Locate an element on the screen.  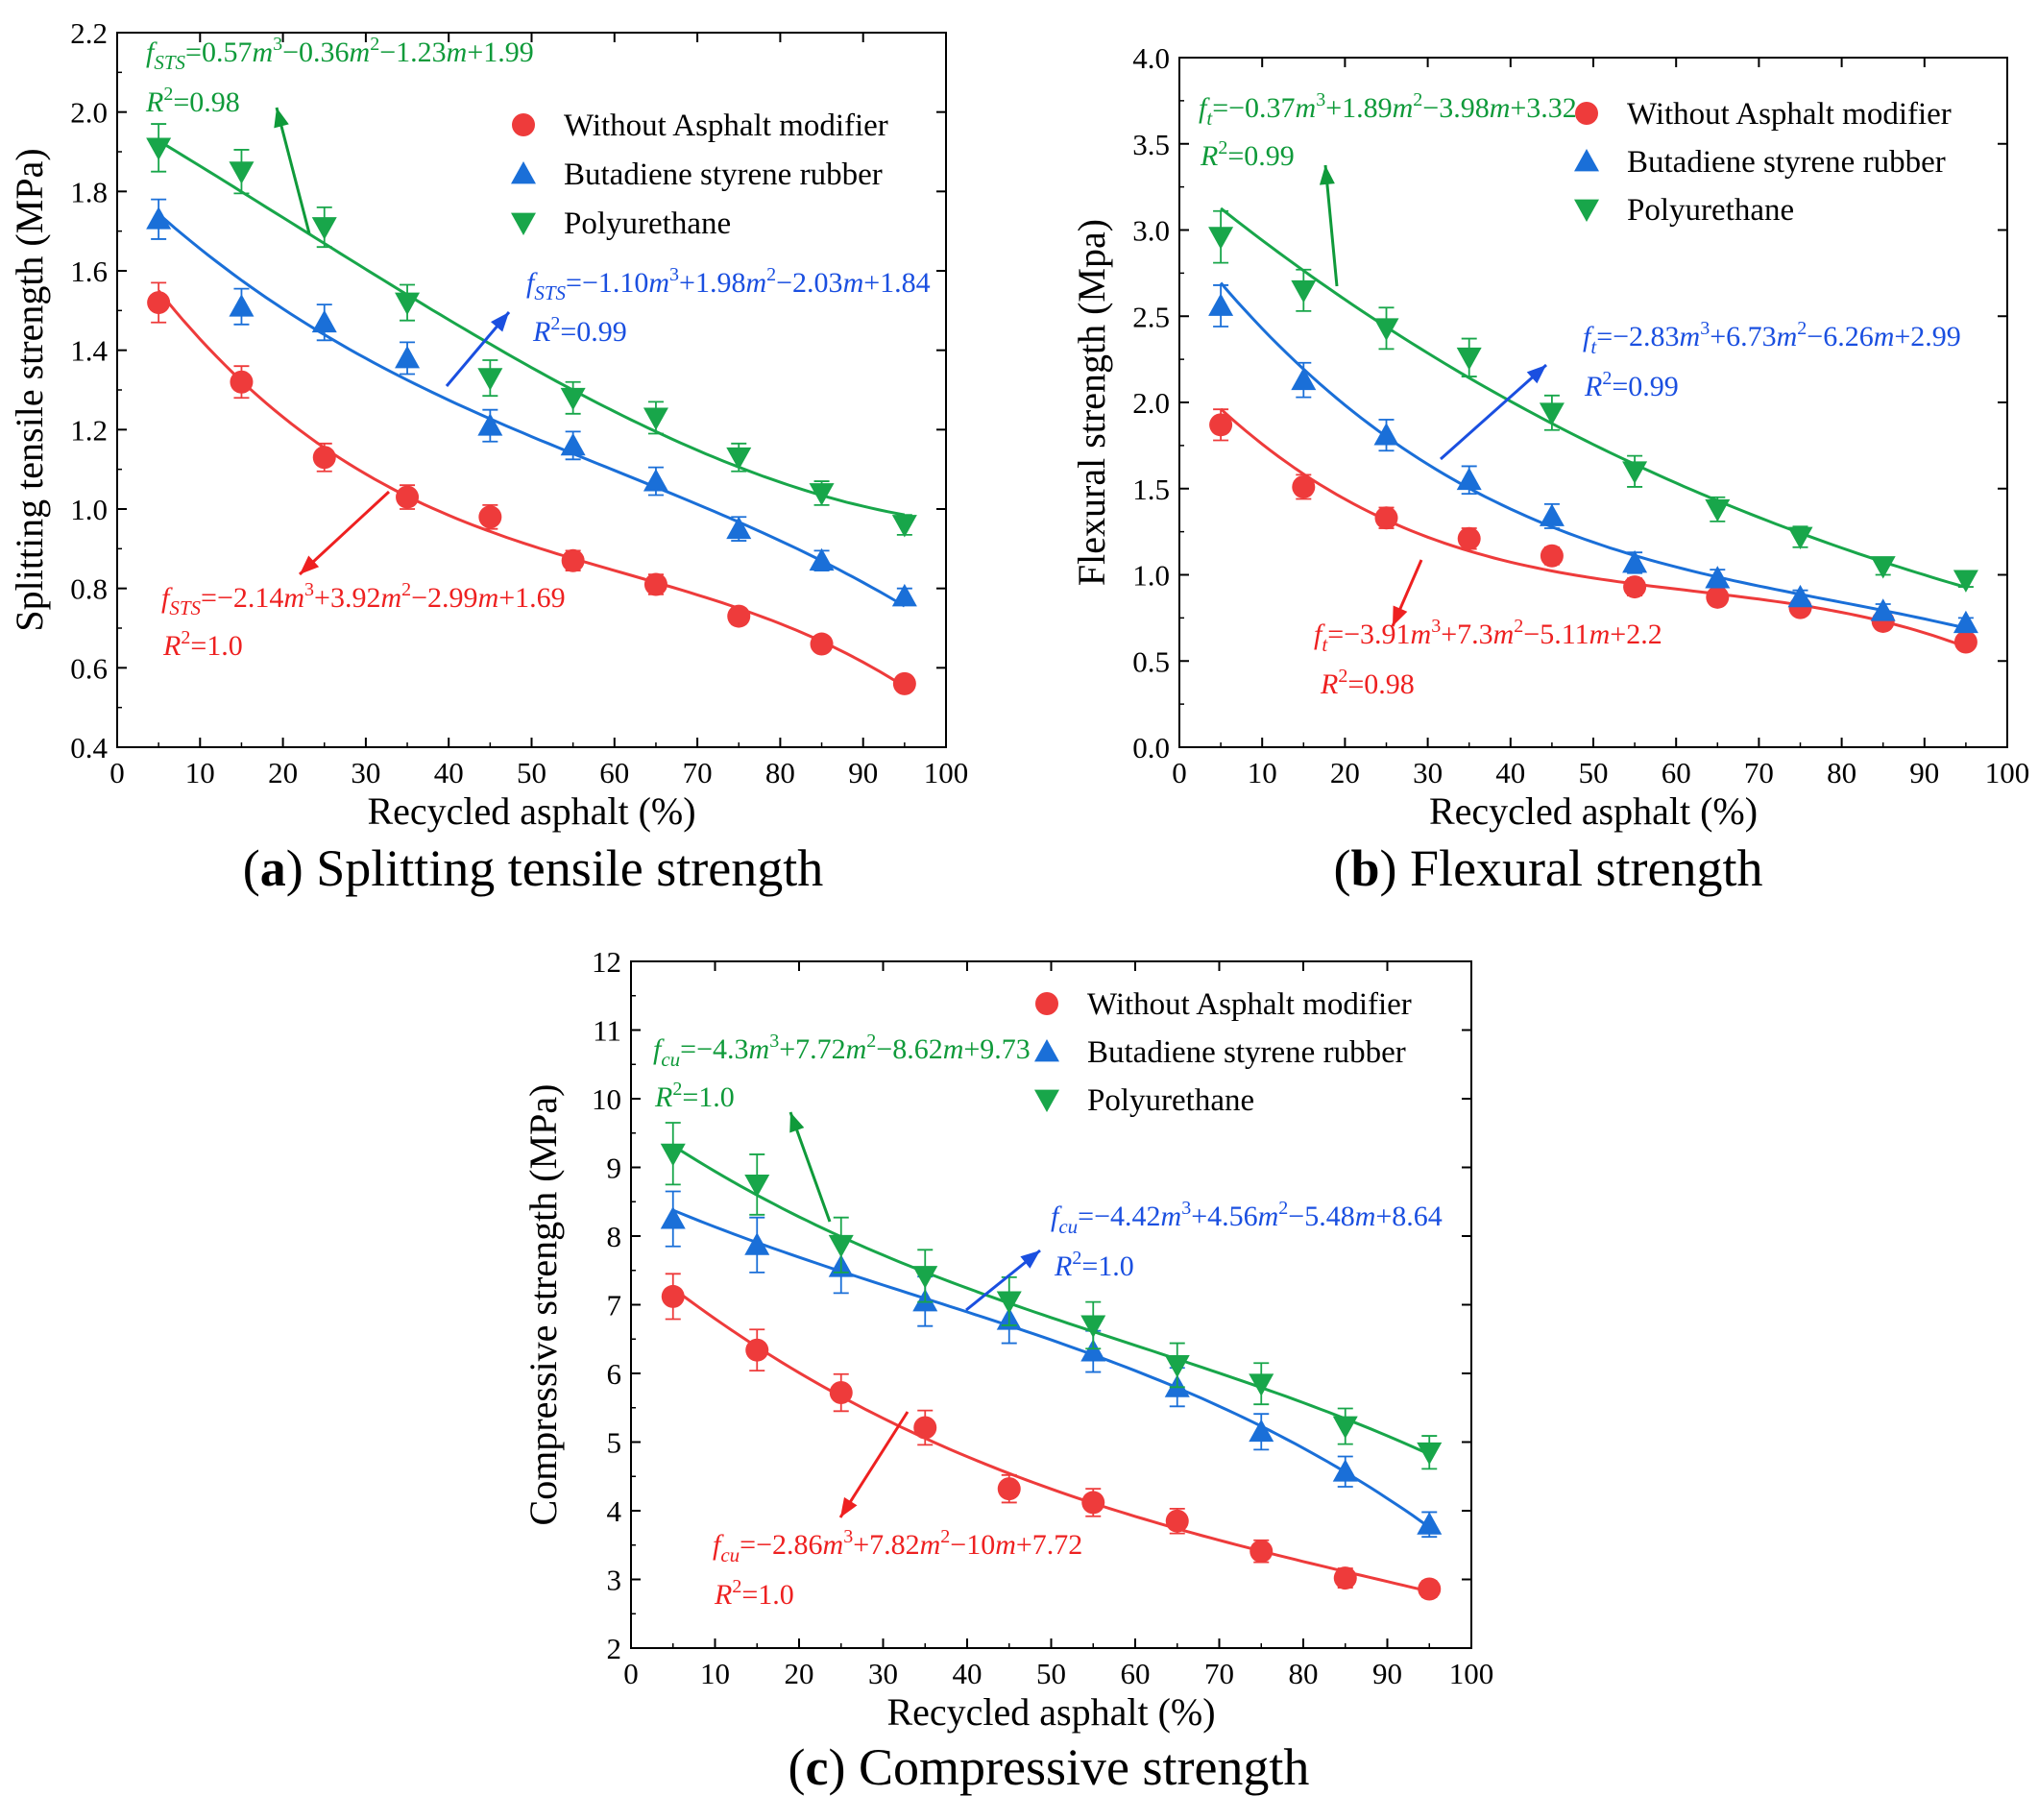
x-tick-label: 100 is located at coordinates (2007, 772).